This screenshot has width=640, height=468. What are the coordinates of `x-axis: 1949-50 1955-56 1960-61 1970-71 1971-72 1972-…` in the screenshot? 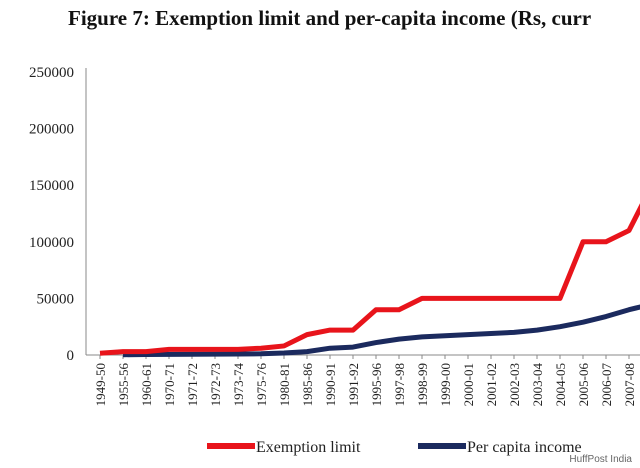 It's located at (363, 380).